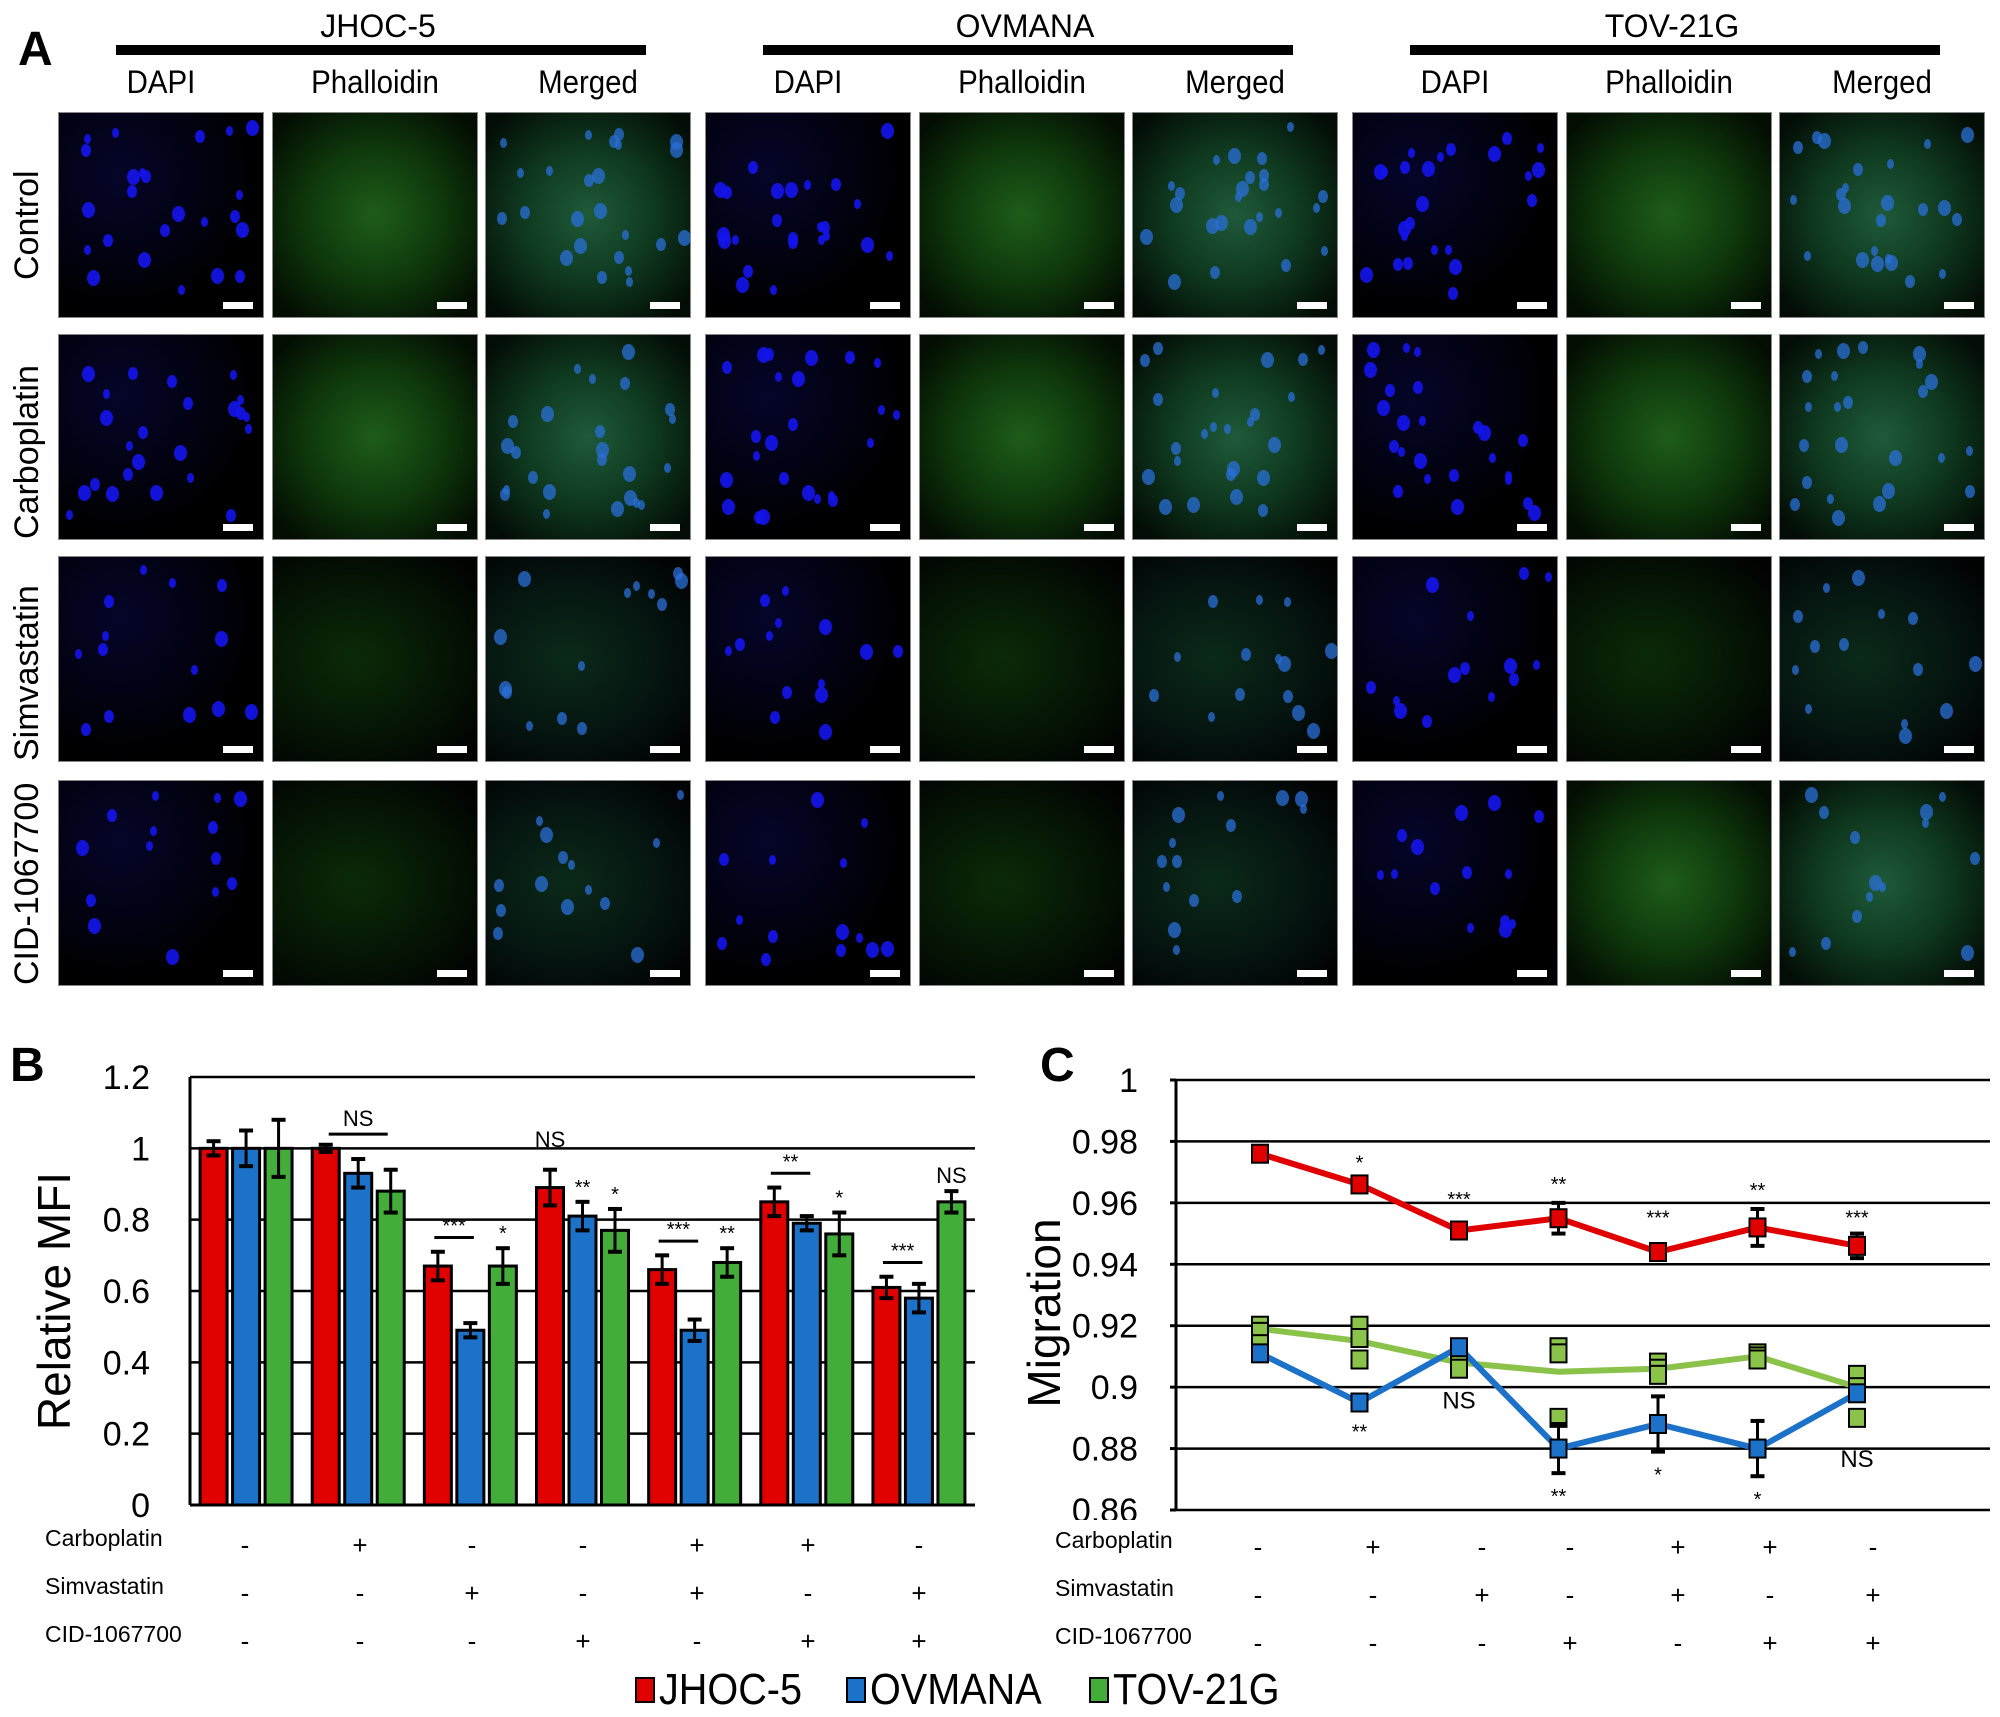 The image size is (2000, 1717). Describe the element at coordinates (113, 1634) in the screenshot. I see `b-treatment-label-cid-1067700: CID-1067700` at that location.